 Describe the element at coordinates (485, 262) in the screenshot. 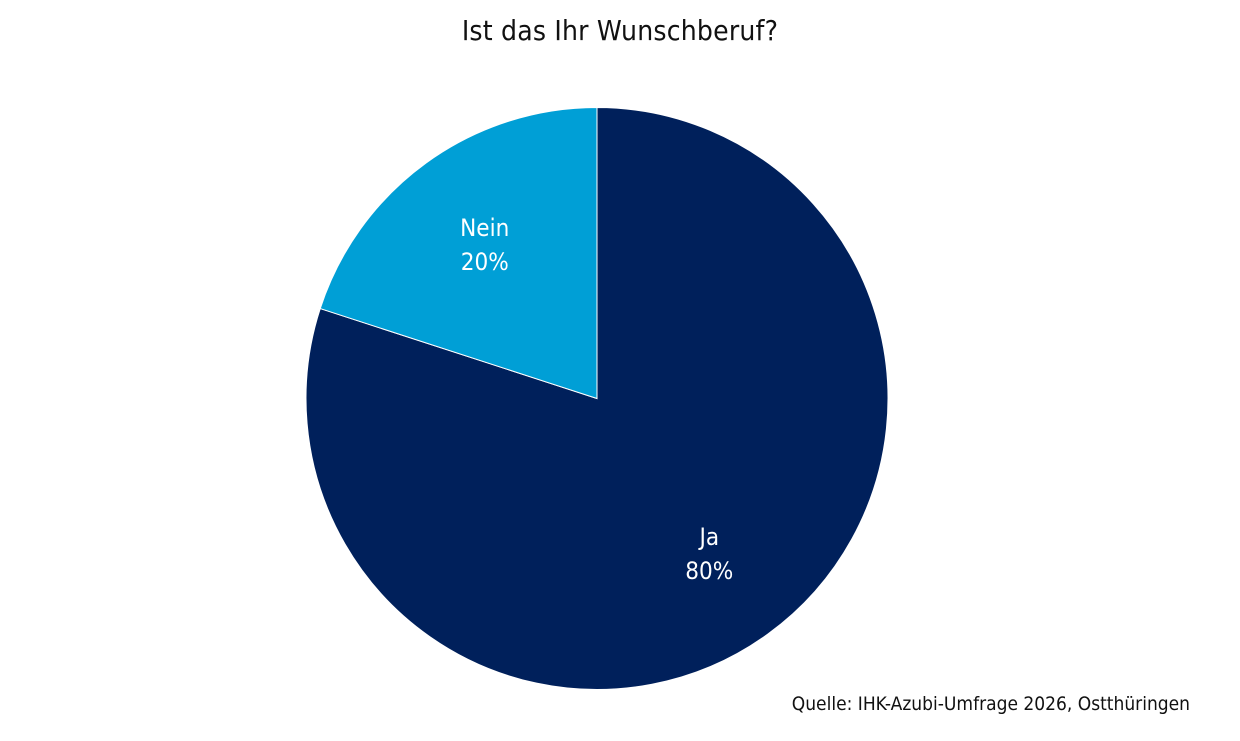

I see `slice-value-nein: 20%` at that location.